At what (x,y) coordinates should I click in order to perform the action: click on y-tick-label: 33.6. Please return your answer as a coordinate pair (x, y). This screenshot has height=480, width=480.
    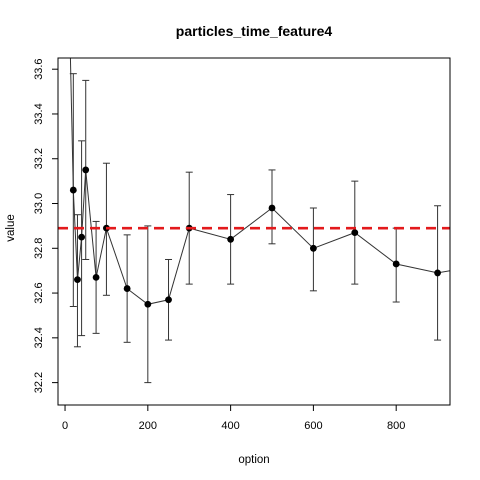
    Looking at the image, I should click on (39, 68).